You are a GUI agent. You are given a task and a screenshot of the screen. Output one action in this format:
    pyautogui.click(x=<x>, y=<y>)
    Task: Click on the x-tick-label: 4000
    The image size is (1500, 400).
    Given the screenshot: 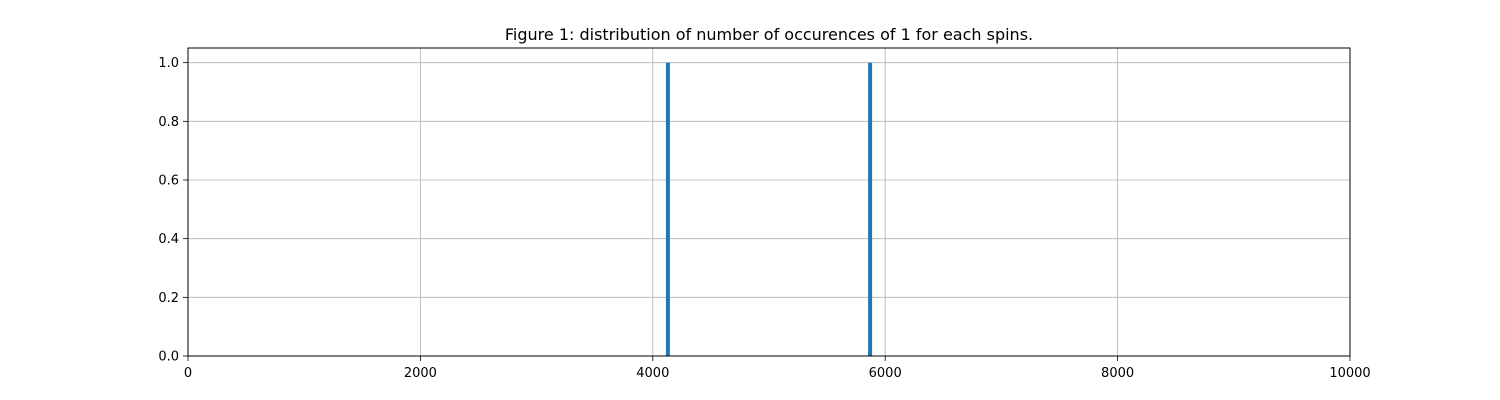 What is the action you would take?
    pyautogui.click(x=652, y=373)
    